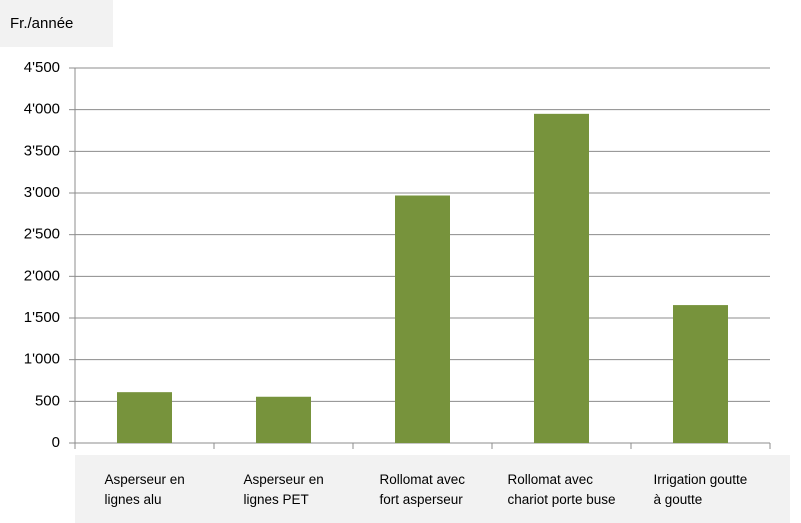 This screenshot has height=523, width=801. I want to click on y-tick-label: 1'500, so click(42, 317).